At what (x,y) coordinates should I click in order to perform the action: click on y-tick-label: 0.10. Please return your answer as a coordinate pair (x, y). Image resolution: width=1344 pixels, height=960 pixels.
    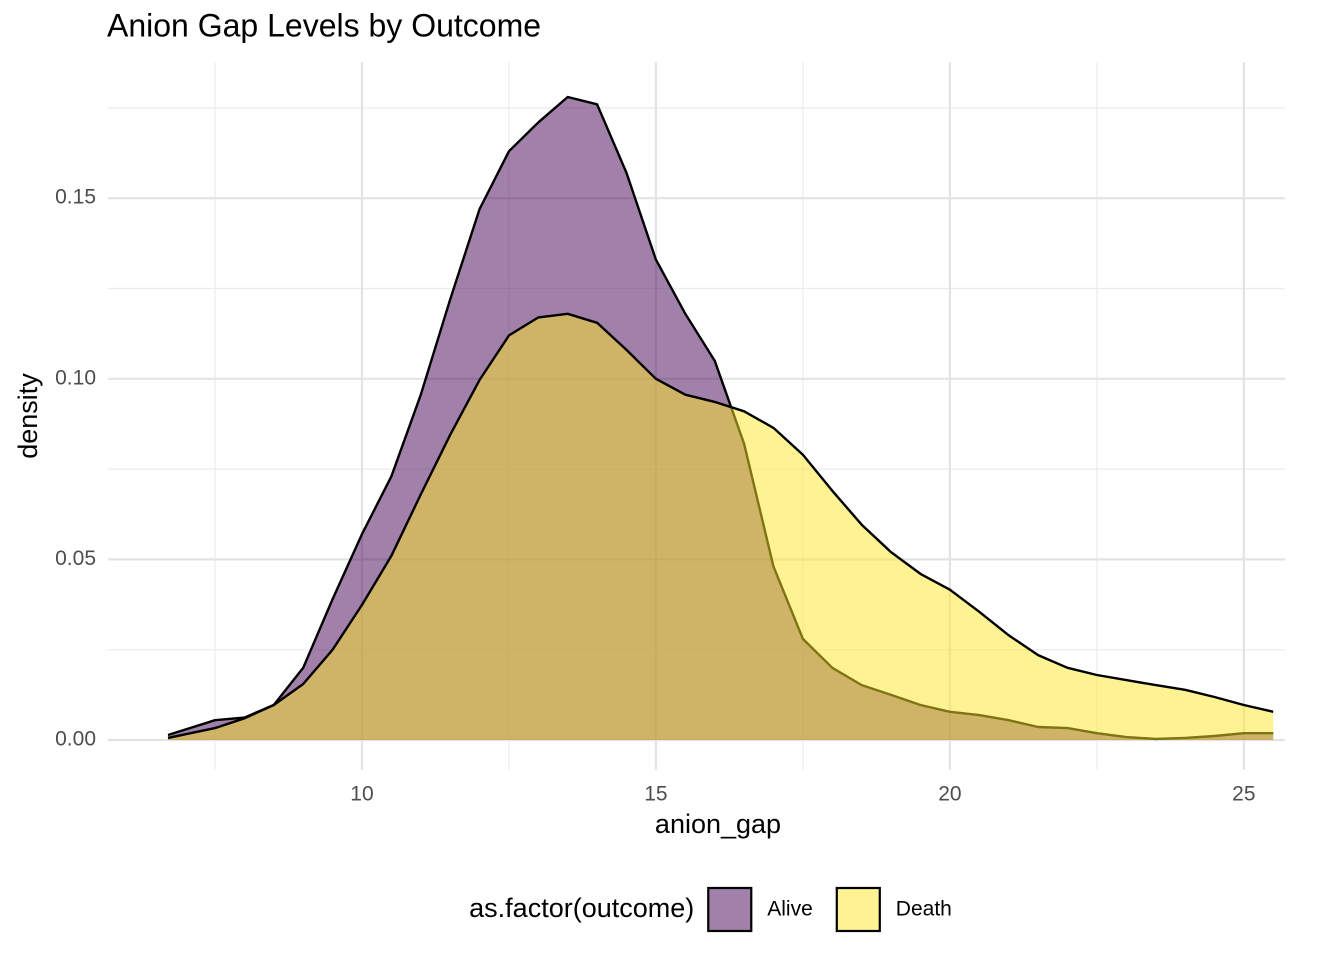
    Looking at the image, I should click on (75, 377).